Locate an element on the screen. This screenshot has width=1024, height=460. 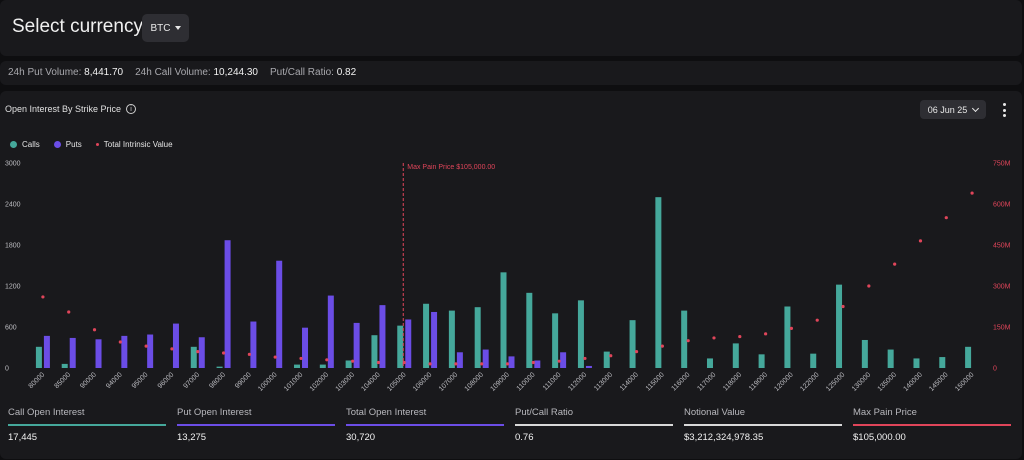
legend-item-puts: Puts is located at coordinates (67, 144).